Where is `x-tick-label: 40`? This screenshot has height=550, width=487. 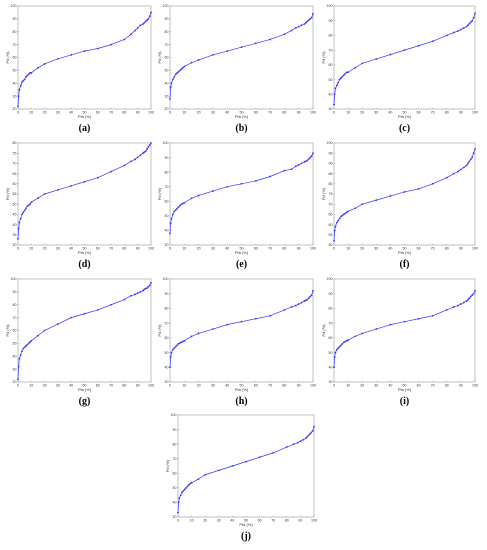 x-tick-label: 40 is located at coordinates (227, 386).